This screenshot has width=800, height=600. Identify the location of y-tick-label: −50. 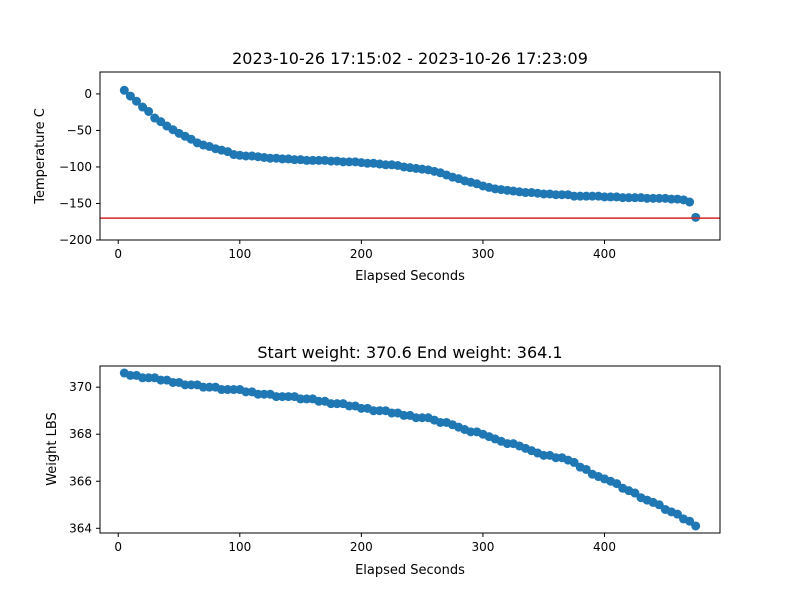
(79, 130).